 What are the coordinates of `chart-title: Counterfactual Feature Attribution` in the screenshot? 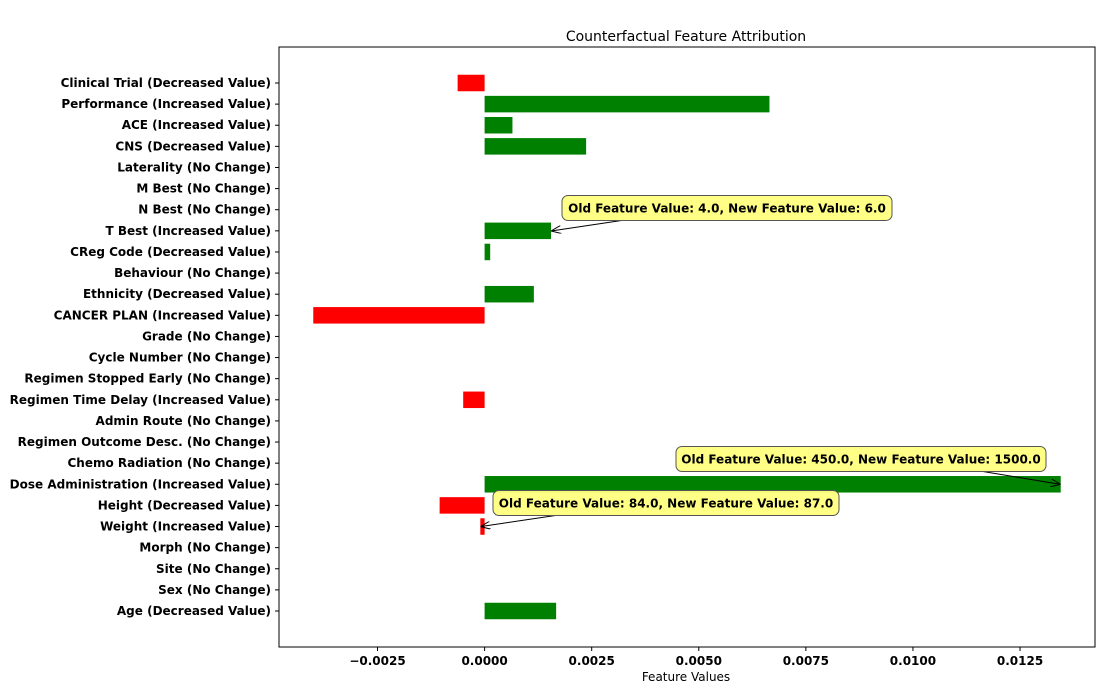 It's located at (686, 37).